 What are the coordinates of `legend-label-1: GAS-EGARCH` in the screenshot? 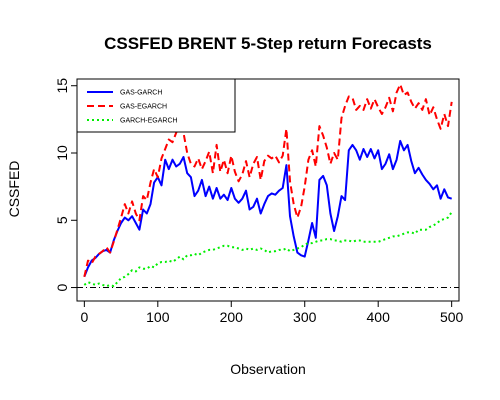 It's located at (143, 107).